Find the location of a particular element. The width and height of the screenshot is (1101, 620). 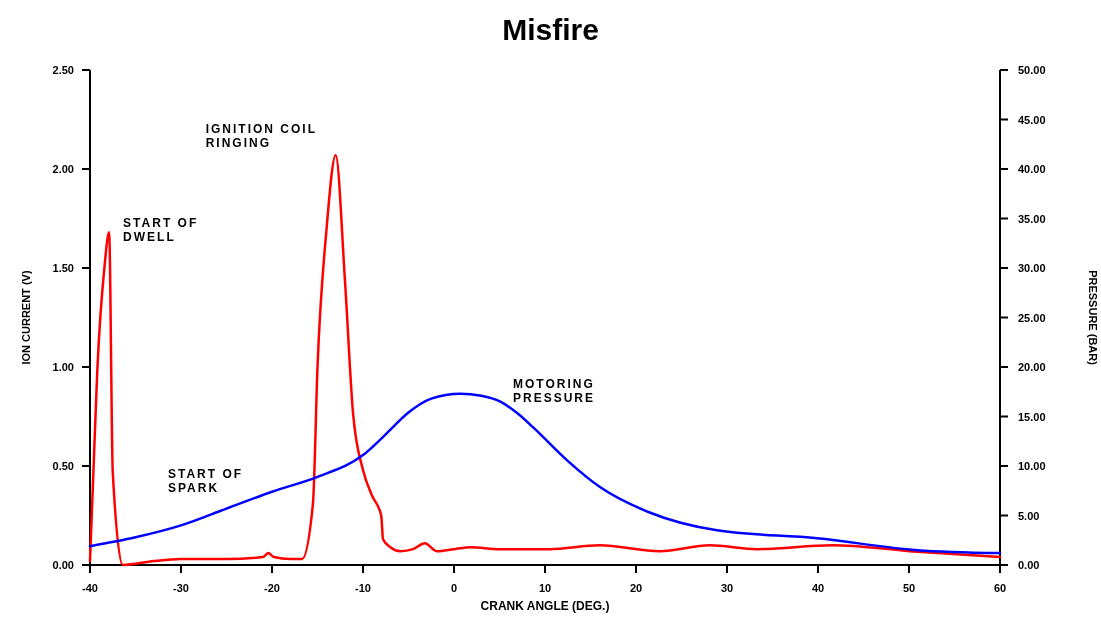

annotation: START OF DWELL is located at coordinates (161, 230).